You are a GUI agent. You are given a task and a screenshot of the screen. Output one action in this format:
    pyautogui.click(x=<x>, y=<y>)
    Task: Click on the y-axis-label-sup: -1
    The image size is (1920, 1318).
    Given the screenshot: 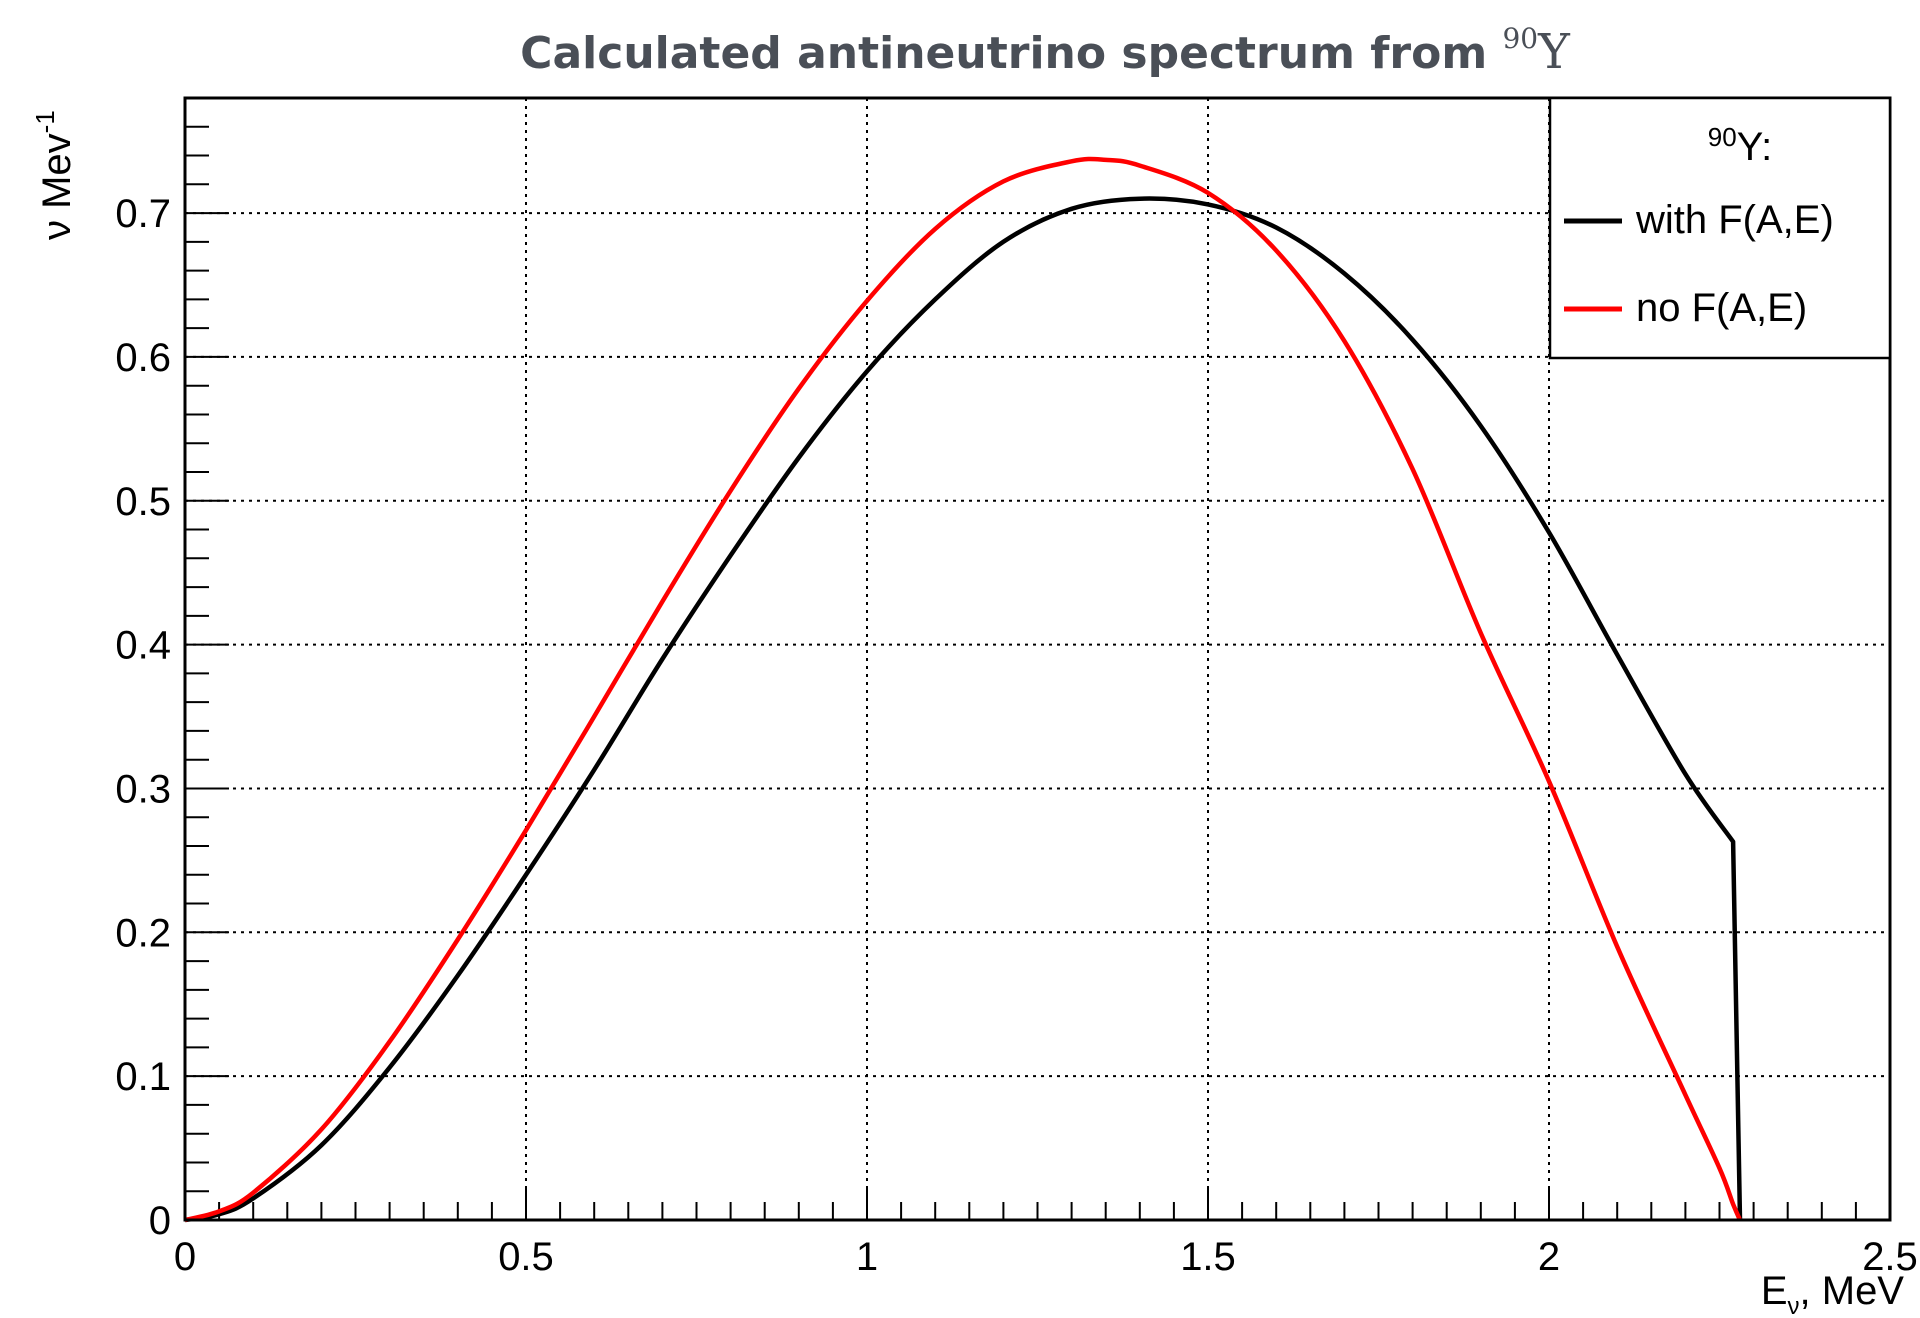 What is the action you would take?
    pyautogui.click(x=45, y=121)
    